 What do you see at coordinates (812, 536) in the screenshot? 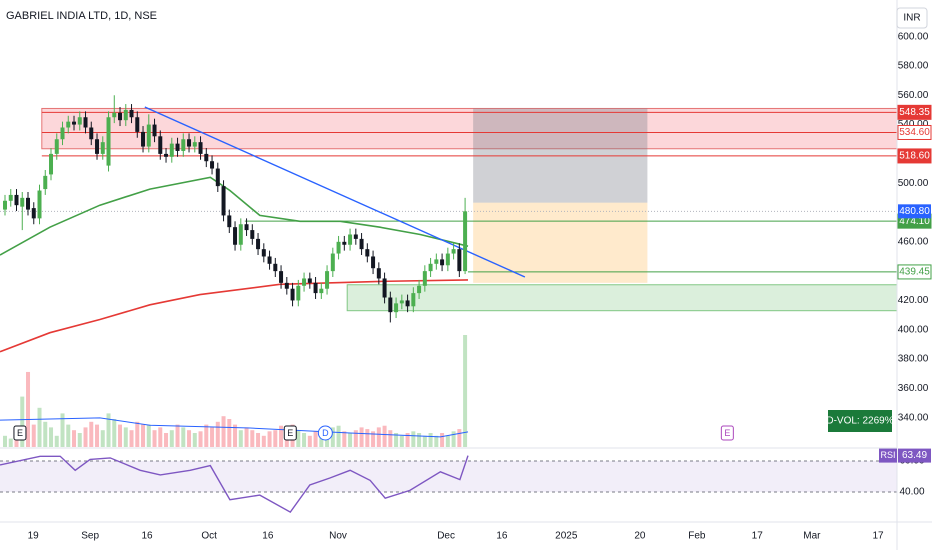
I see `x-tick-label: Mar` at bounding box center [812, 536].